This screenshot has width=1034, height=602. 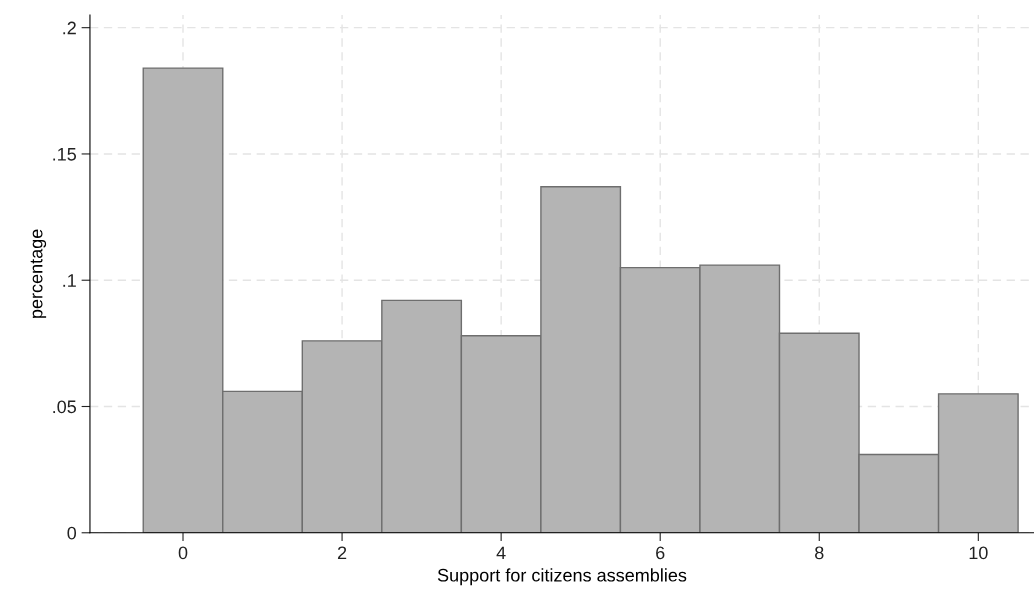 What do you see at coordinates (978, 553) in the screenshot?
I see `x-tick-label: 10` at bounding box center [978, 553].